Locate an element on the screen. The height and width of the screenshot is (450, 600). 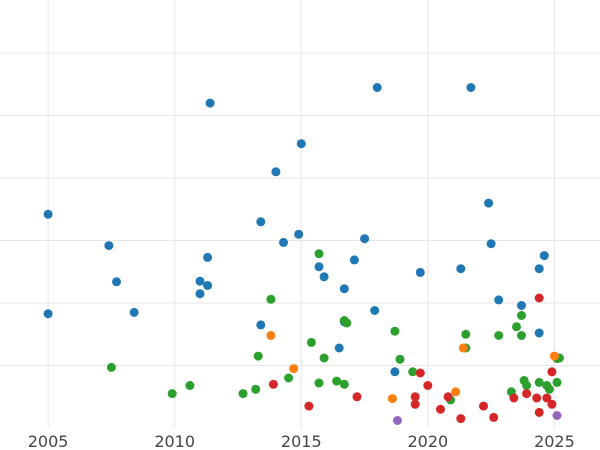
x-tick-label: 2025 is located at coordinates (554, 441).